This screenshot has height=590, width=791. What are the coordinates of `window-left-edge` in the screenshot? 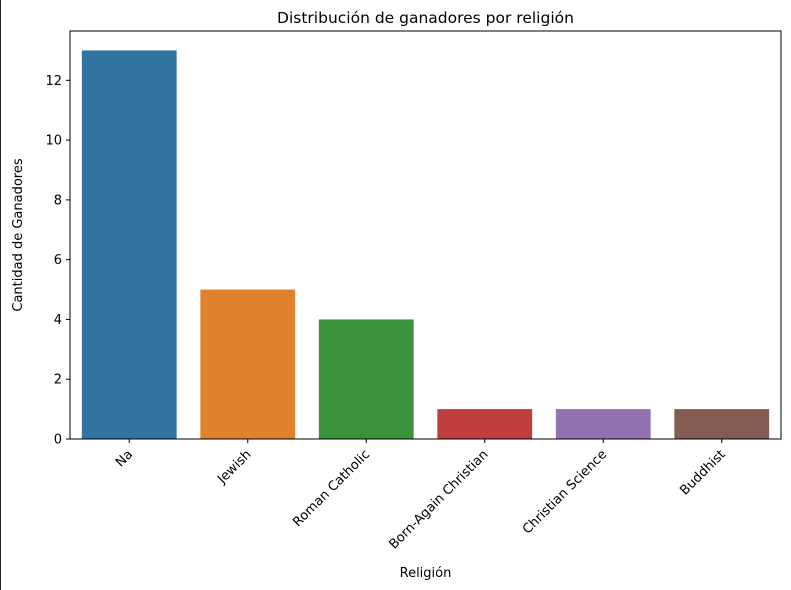 It's located at (0, 295).